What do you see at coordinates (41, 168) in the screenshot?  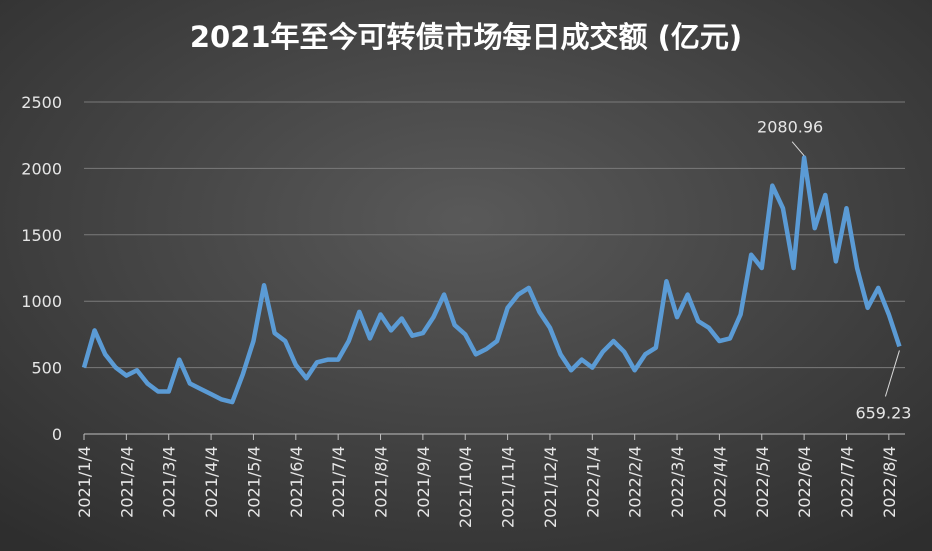 I see `y-tick-label: 2000` at bounding box center [41, 168].